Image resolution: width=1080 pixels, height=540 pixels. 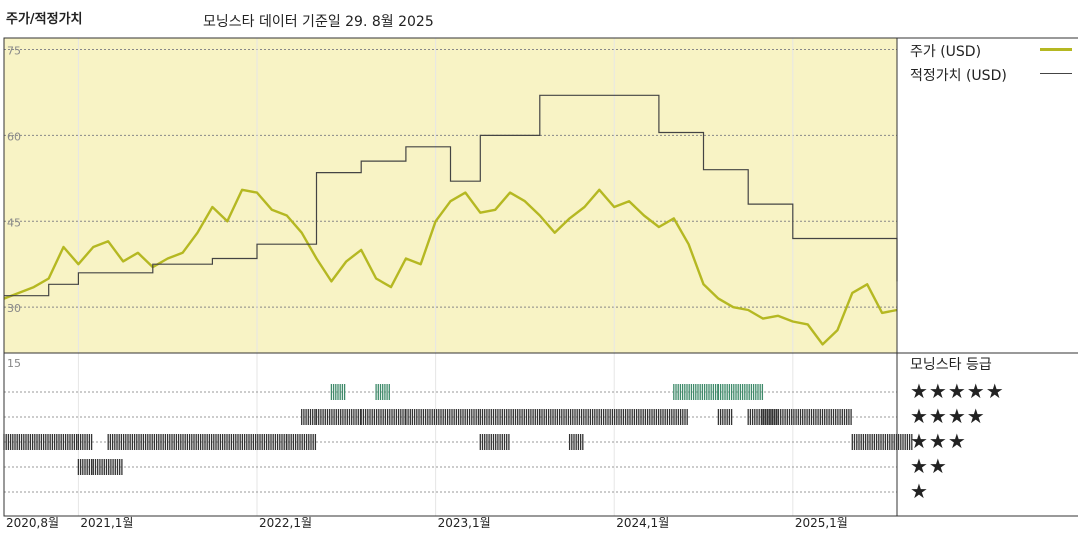 What do you see at coordinates (14, 363) in the screenshot?
I see `rating-y-tick-label: 15` at bounding box center [14, 363].